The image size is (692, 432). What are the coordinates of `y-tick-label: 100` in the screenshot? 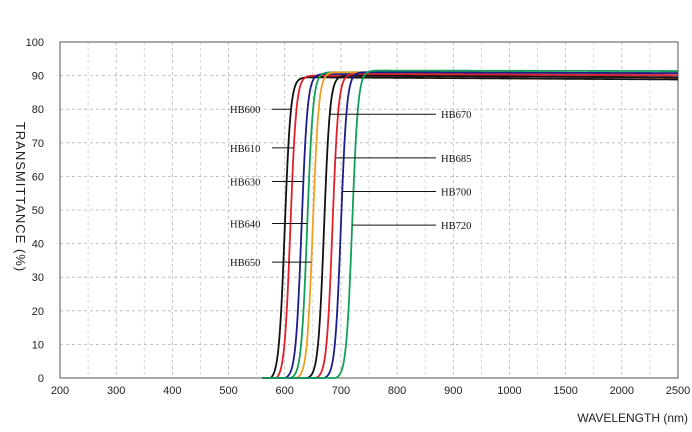 It's located at (35, 43).